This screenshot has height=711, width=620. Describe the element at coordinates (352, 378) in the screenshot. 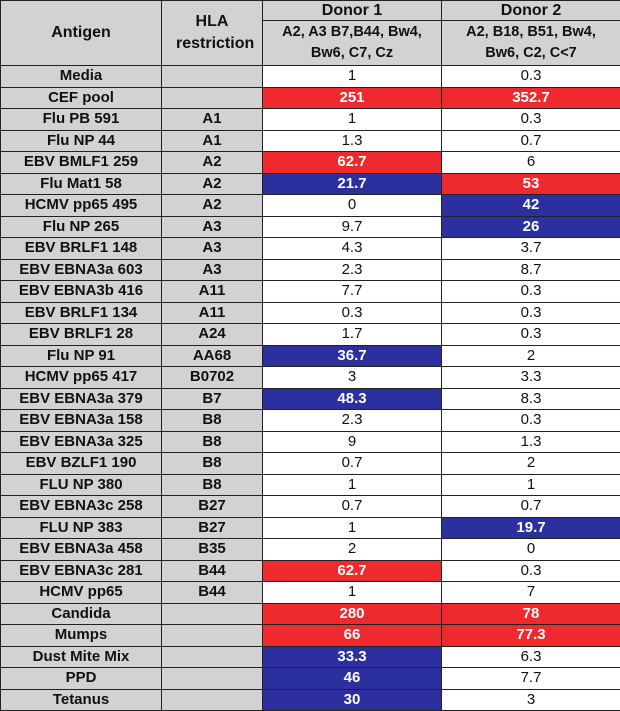

I see `donor1-value-cell: 3` at that location.